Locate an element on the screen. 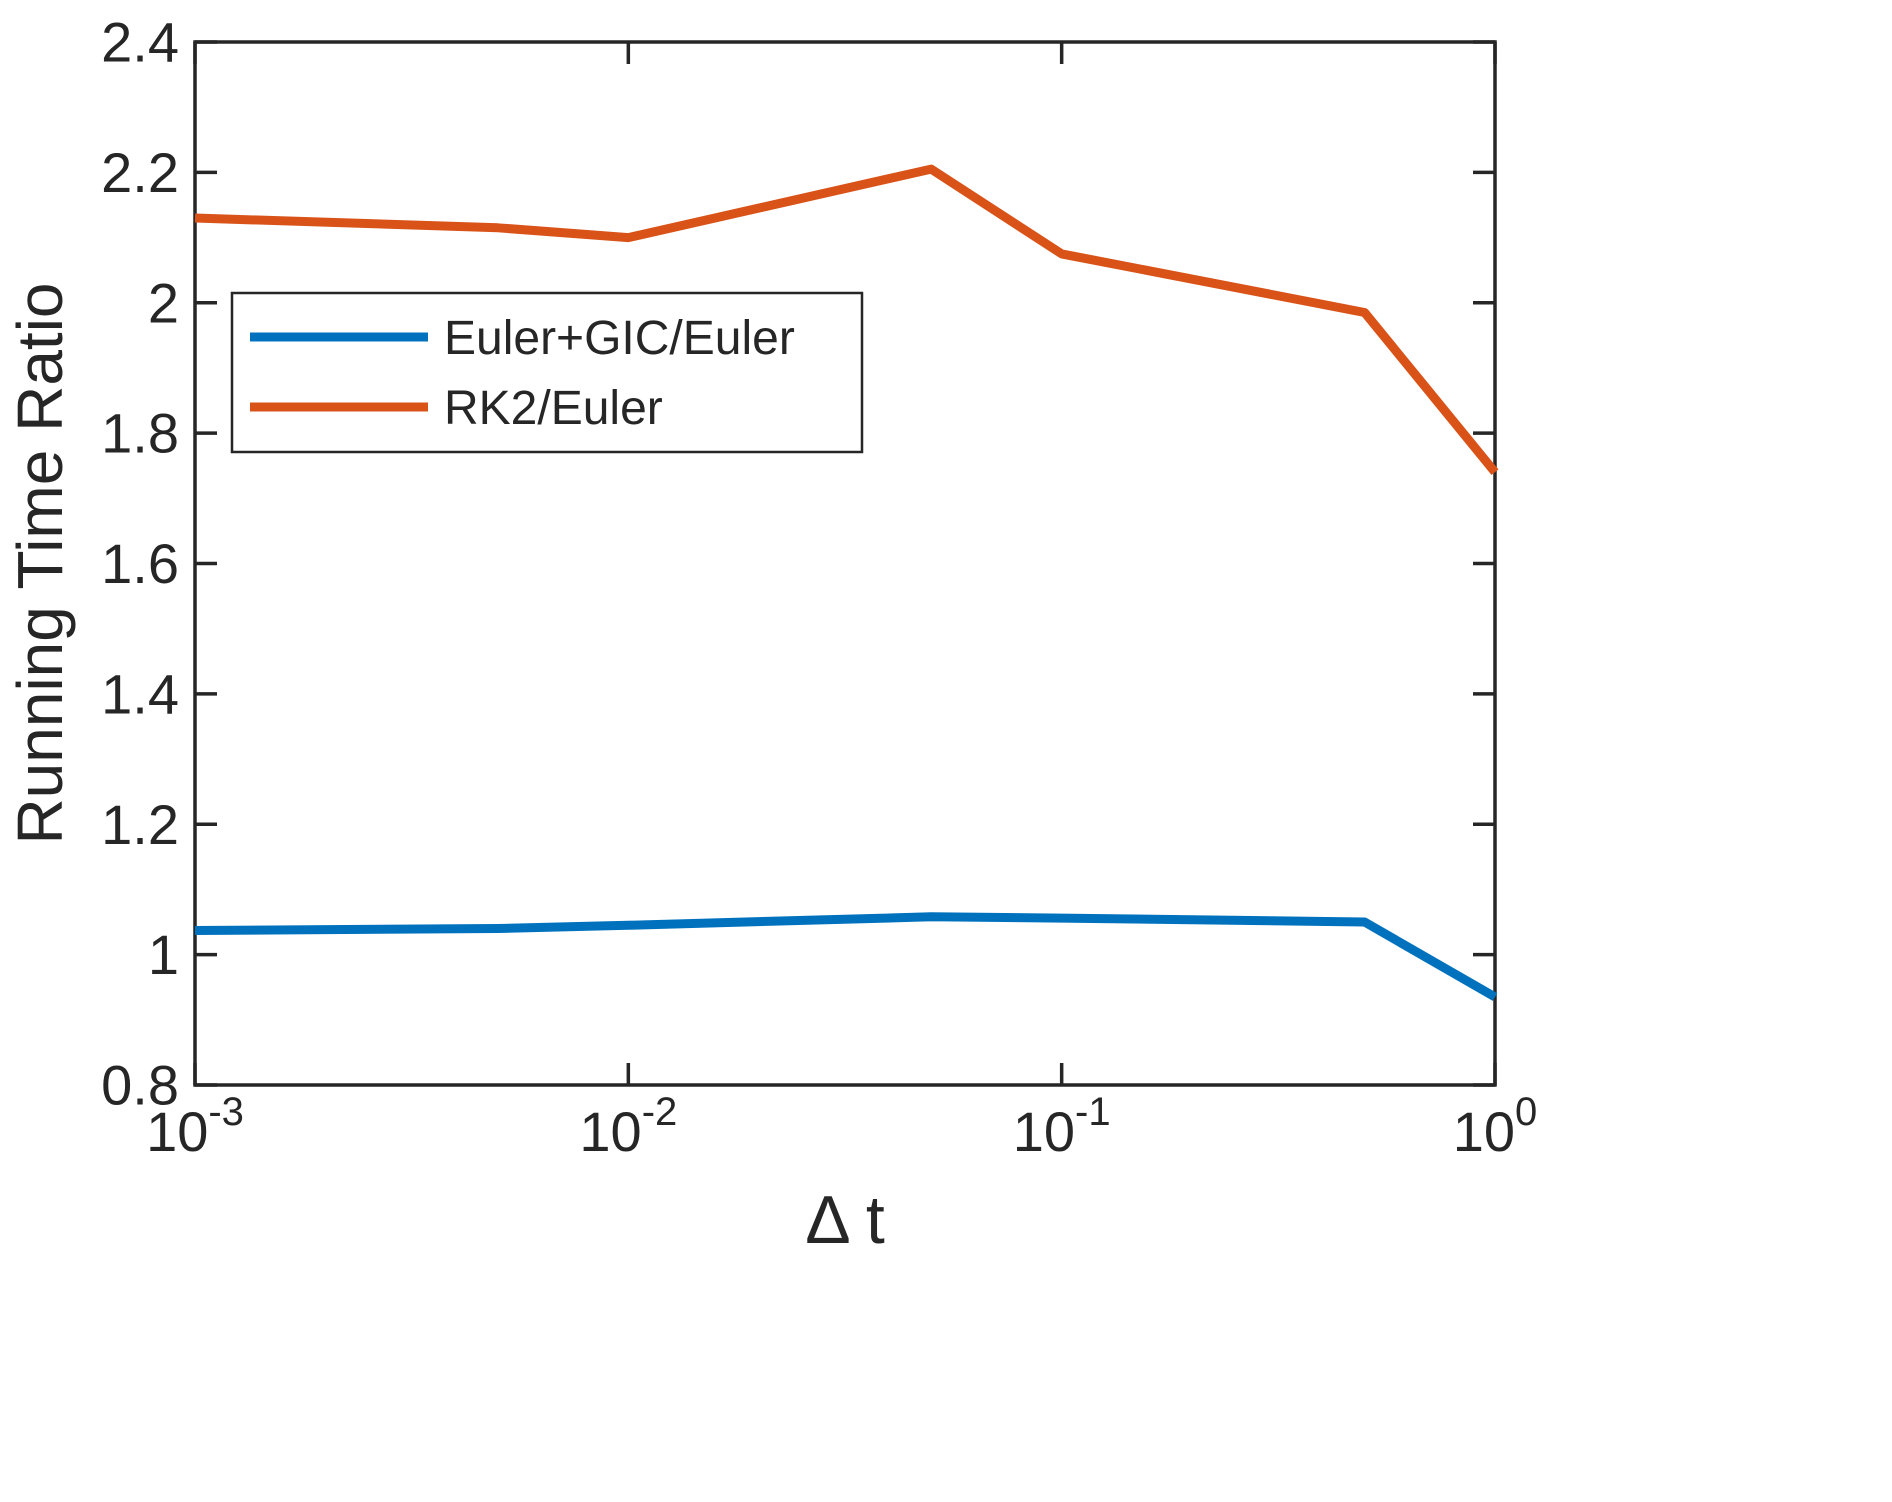  legend-label: RK2/Euler is located at coordinates (553, 408).